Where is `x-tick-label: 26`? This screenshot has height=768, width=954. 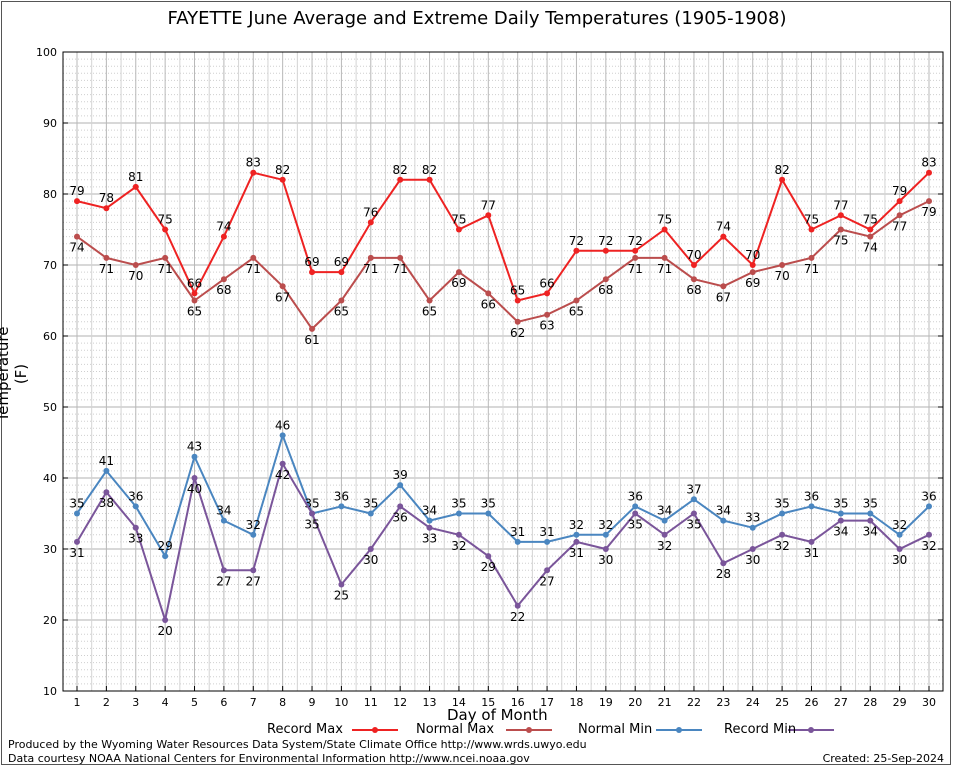
x-tick-label: 26 is located at coordinates (811, 702).